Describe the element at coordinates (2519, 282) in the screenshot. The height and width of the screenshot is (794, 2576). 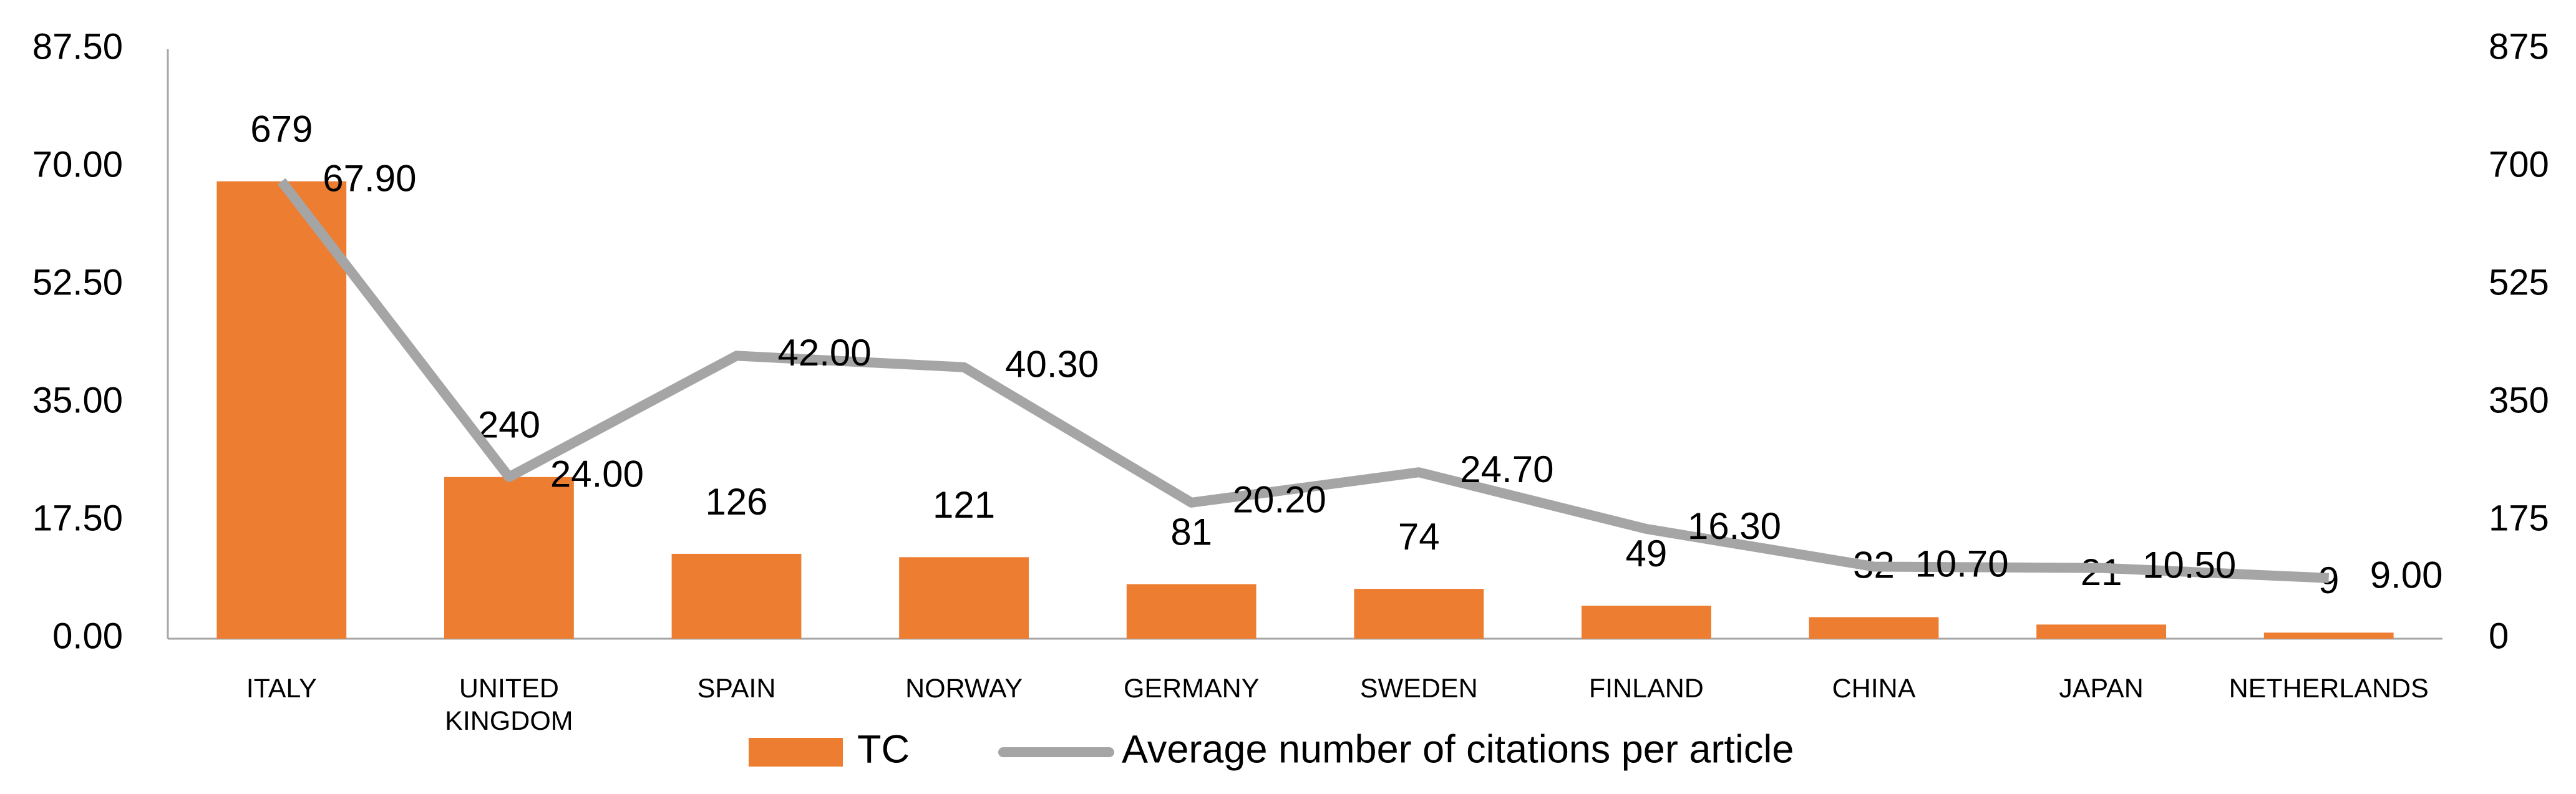
I see `y2-tick-label: 525` at that location.